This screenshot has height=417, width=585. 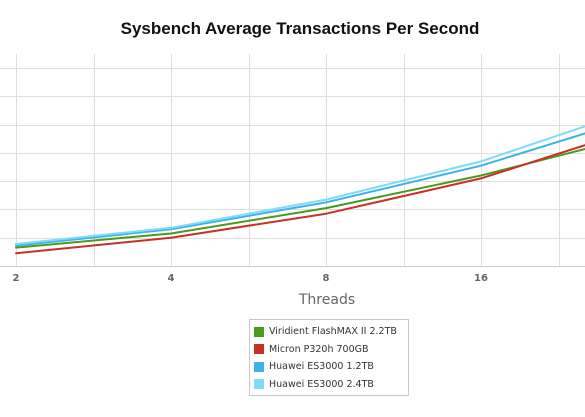 I want to click on x-tick-labels: 2 4 8 16, so click(x=250, y=278).